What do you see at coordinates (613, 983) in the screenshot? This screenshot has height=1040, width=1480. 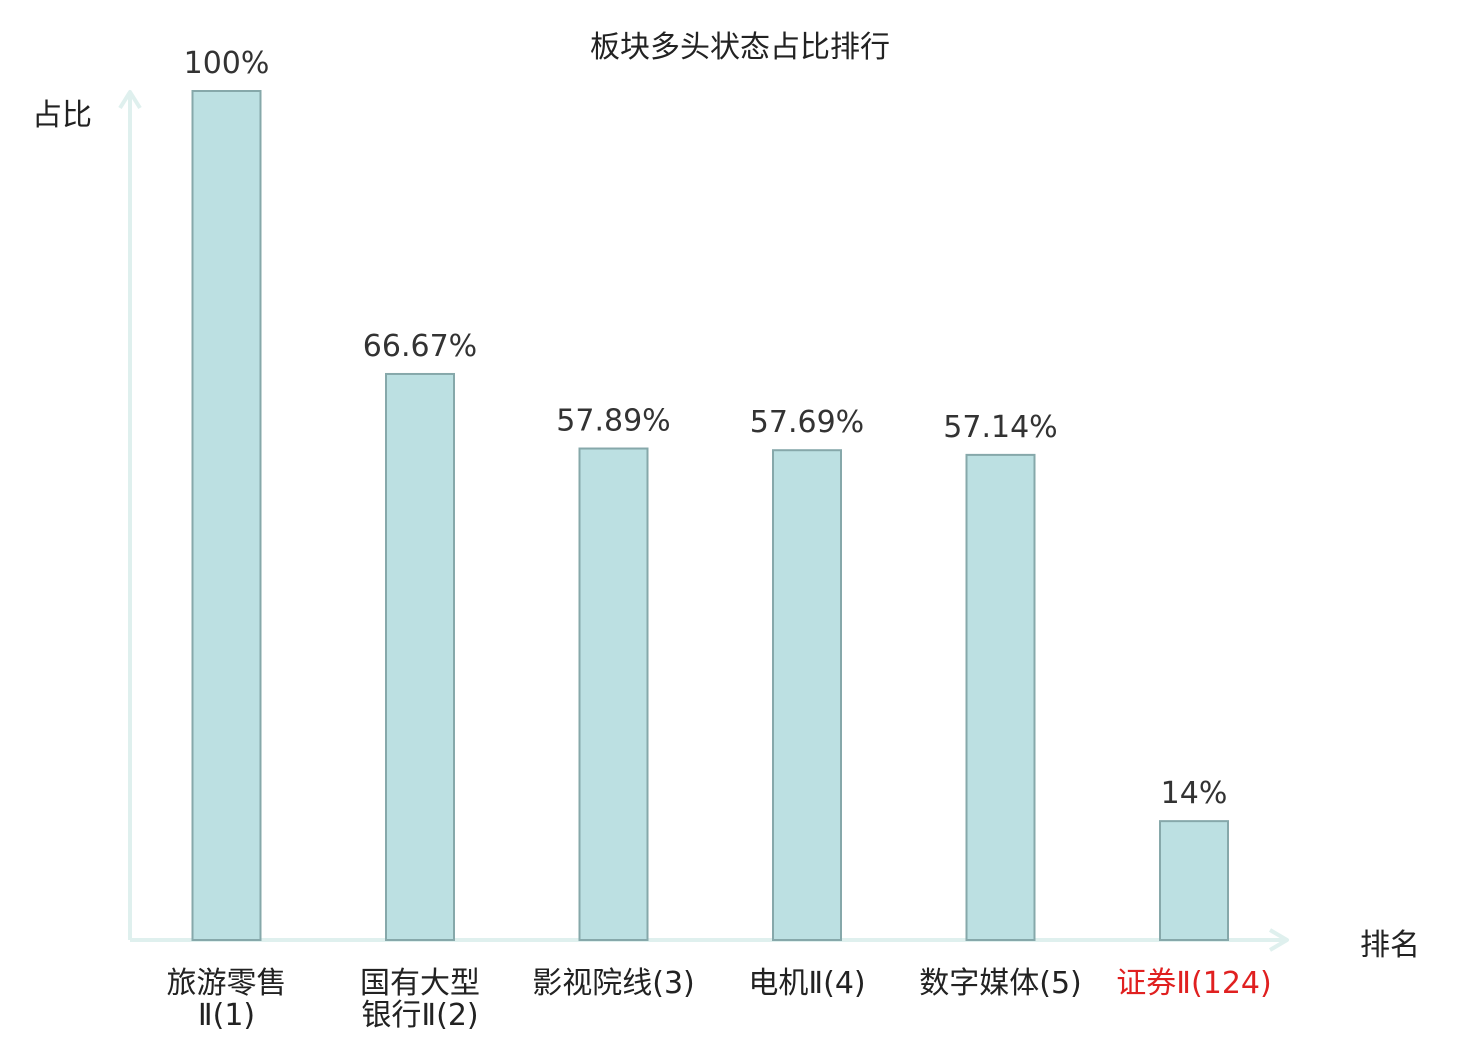 I see `category-tick-label: 影视院线(3)` at bounding box center [613, 983].